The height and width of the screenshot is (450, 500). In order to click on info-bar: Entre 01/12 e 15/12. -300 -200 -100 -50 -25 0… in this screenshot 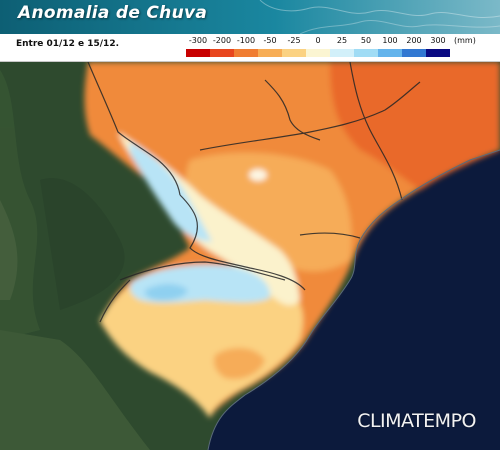, I will do `click(250, 48)`.